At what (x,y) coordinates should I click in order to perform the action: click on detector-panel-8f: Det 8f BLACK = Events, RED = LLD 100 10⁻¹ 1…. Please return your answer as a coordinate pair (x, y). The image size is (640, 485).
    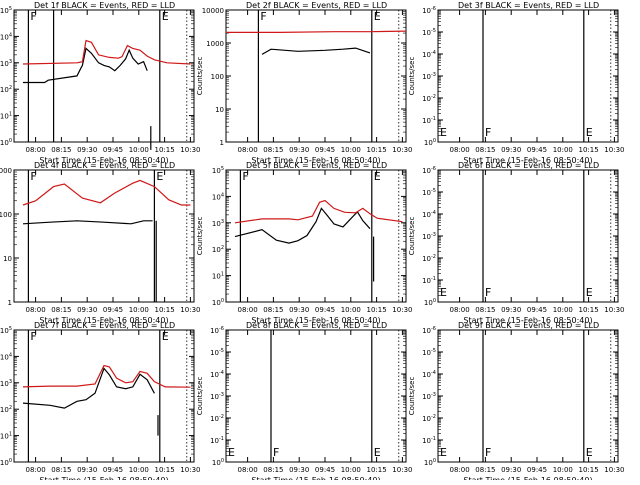
    Looking at the image, I should click on (304, 403).